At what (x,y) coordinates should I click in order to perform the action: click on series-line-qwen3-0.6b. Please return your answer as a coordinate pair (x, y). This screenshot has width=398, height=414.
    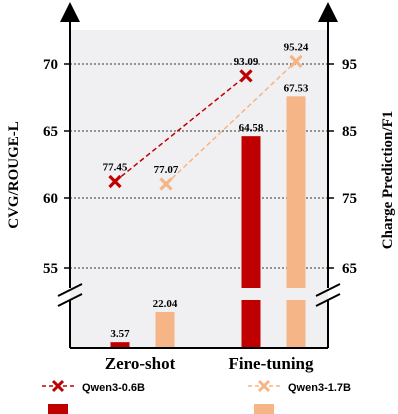
    Looking at the image, I should click on (180, 129).